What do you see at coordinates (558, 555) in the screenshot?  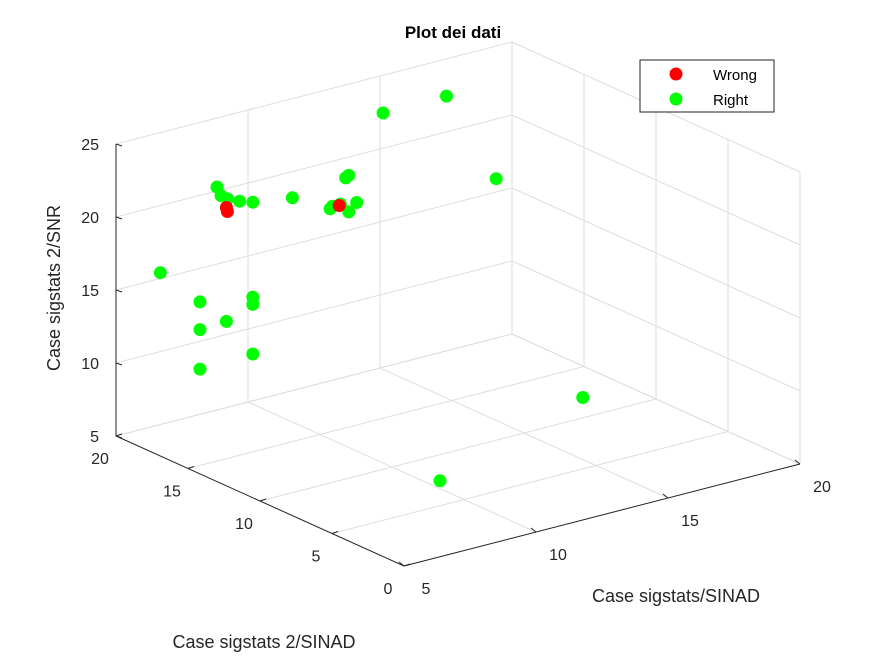 I see `x-tick-label: 10` at bounding box center [558, 555].